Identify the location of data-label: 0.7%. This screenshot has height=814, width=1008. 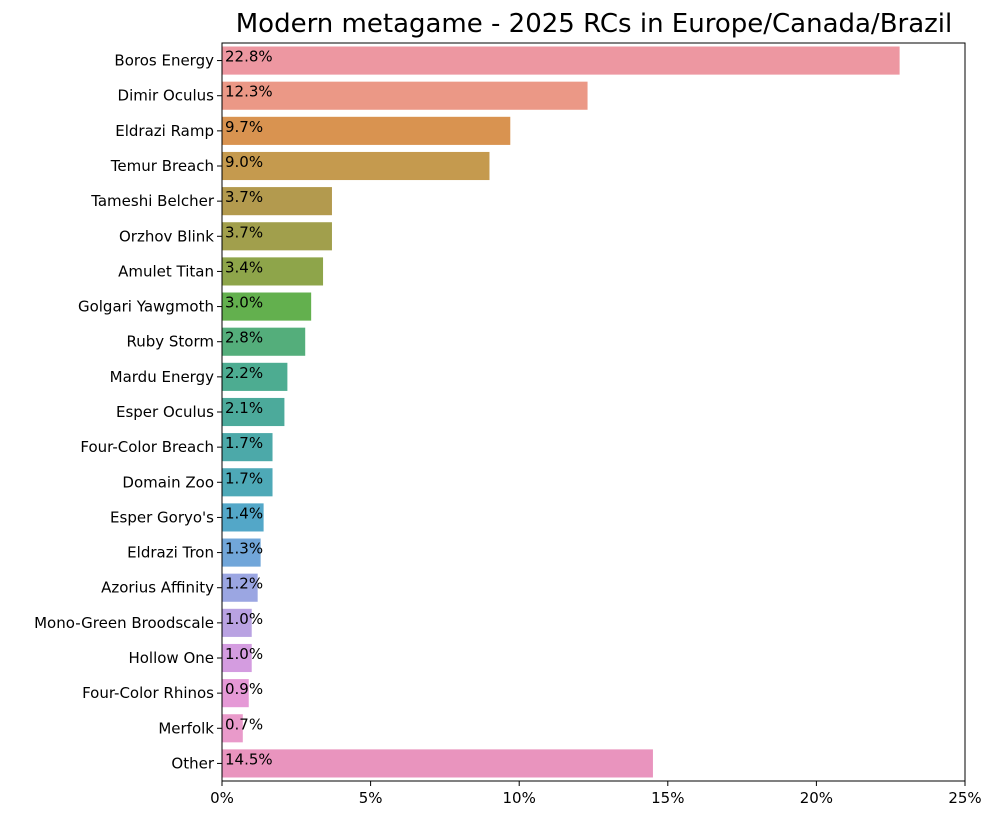
(244, 724).